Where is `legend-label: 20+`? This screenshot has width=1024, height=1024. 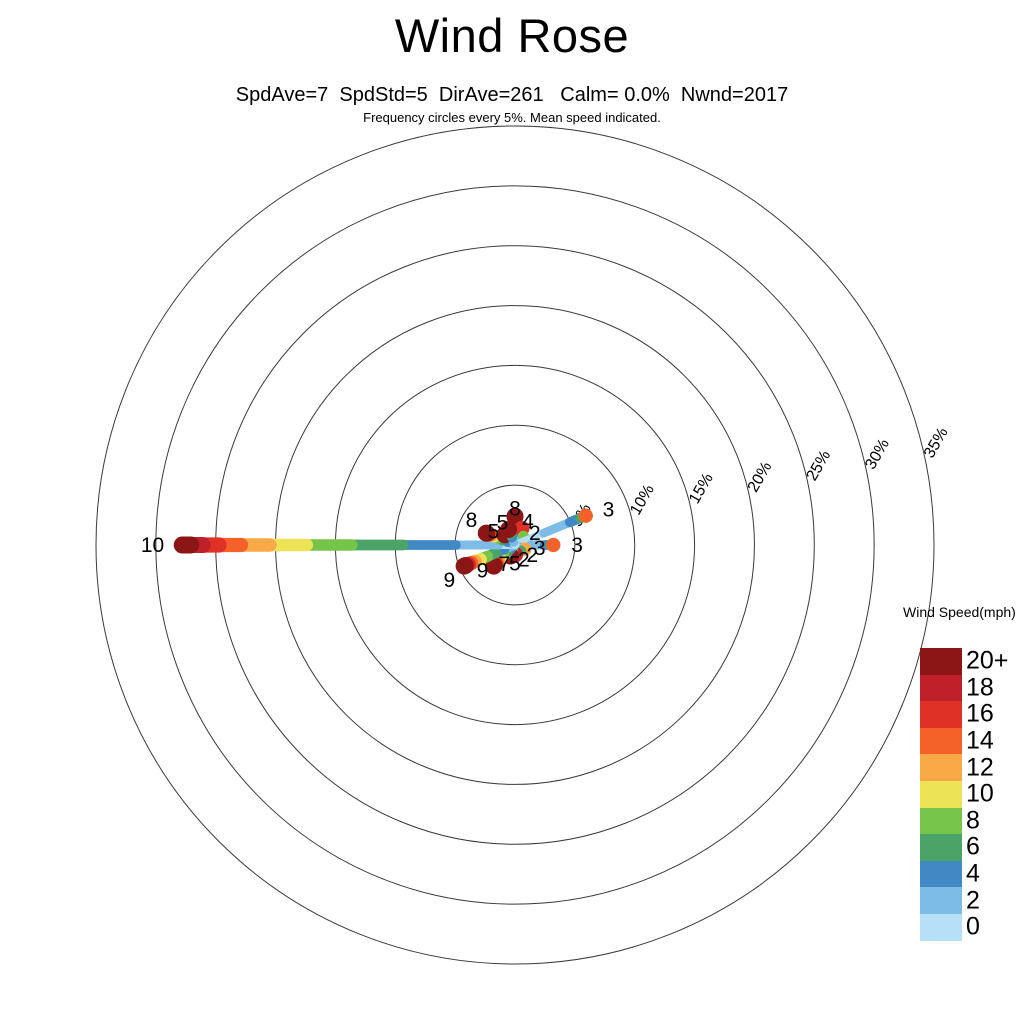 legend-label: 20+ is located at coordinates (987, 660).